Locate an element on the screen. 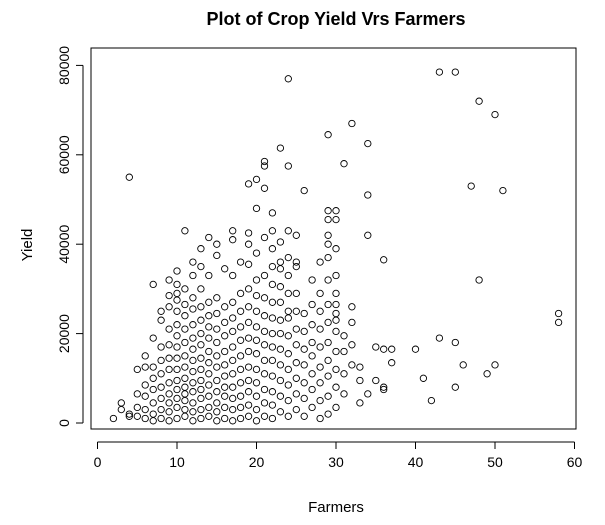 The image size is (605, 525). y-tick-label: 20000 is located at coordinates (64, 333).